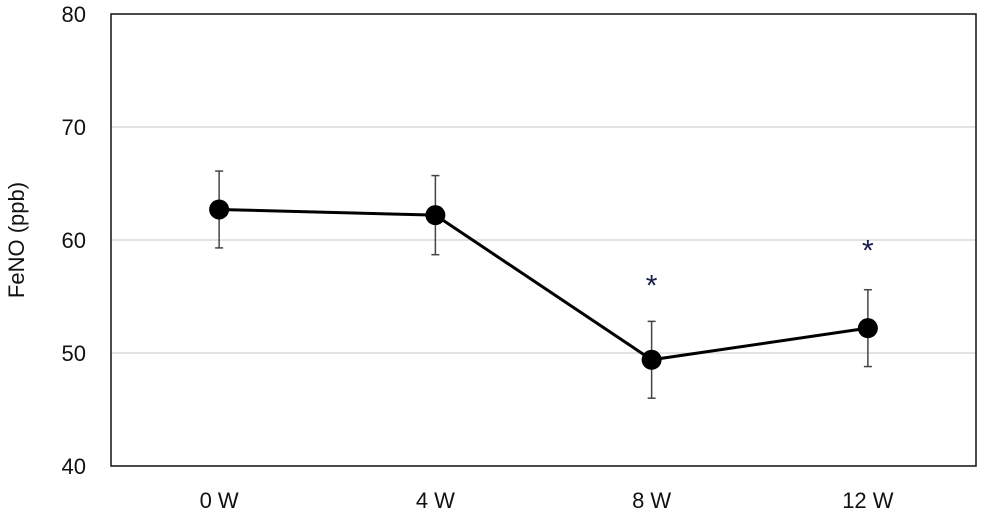 The width and height of the screenshot is (988, 520). I want to click on x-tick-label: 8 W, so click(651, 500).